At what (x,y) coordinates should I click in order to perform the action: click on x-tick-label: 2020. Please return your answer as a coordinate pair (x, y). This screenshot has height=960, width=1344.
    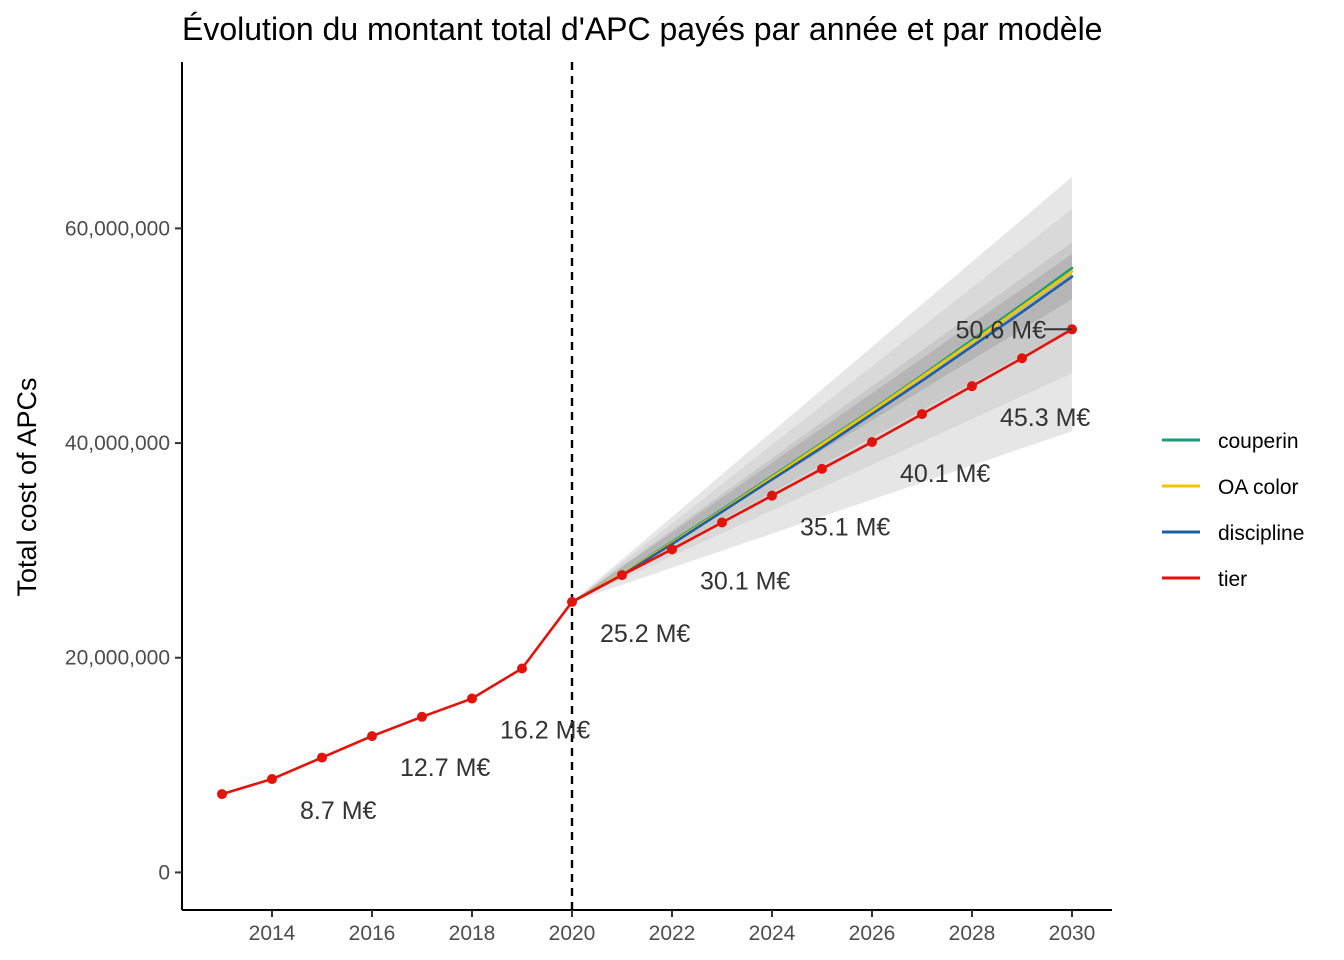
    Looking at the image, I should click on (572, 933).